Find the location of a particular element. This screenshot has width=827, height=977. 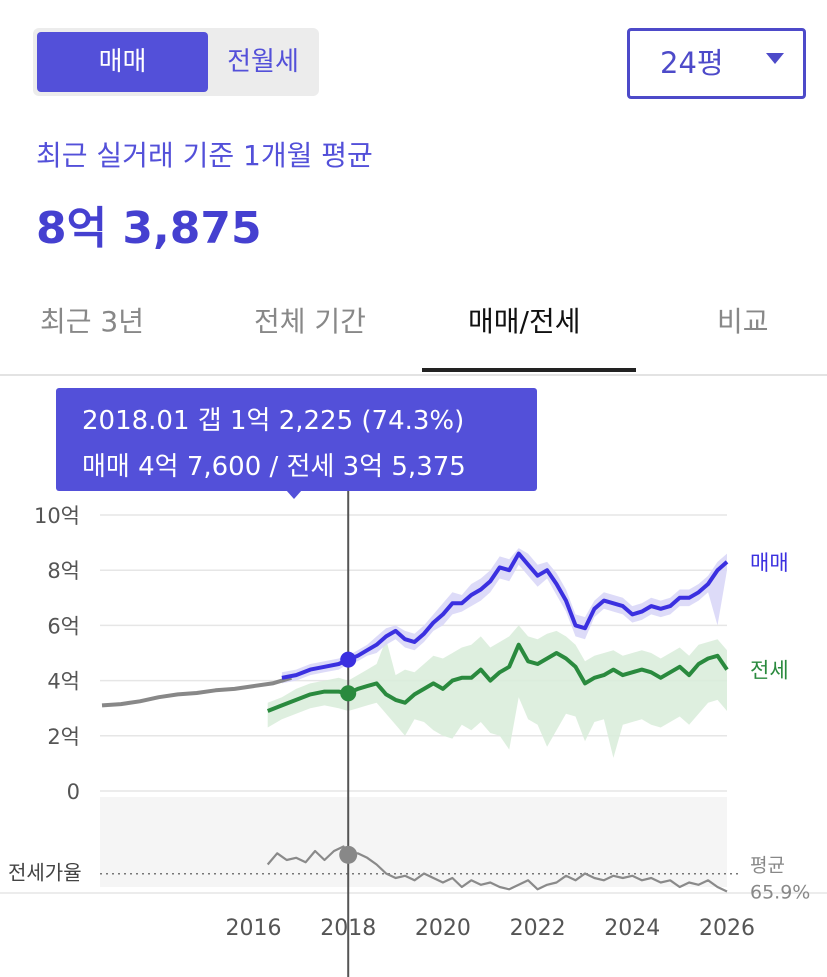

ratio-average-label: 평균 is located at coordinates (767, 866).